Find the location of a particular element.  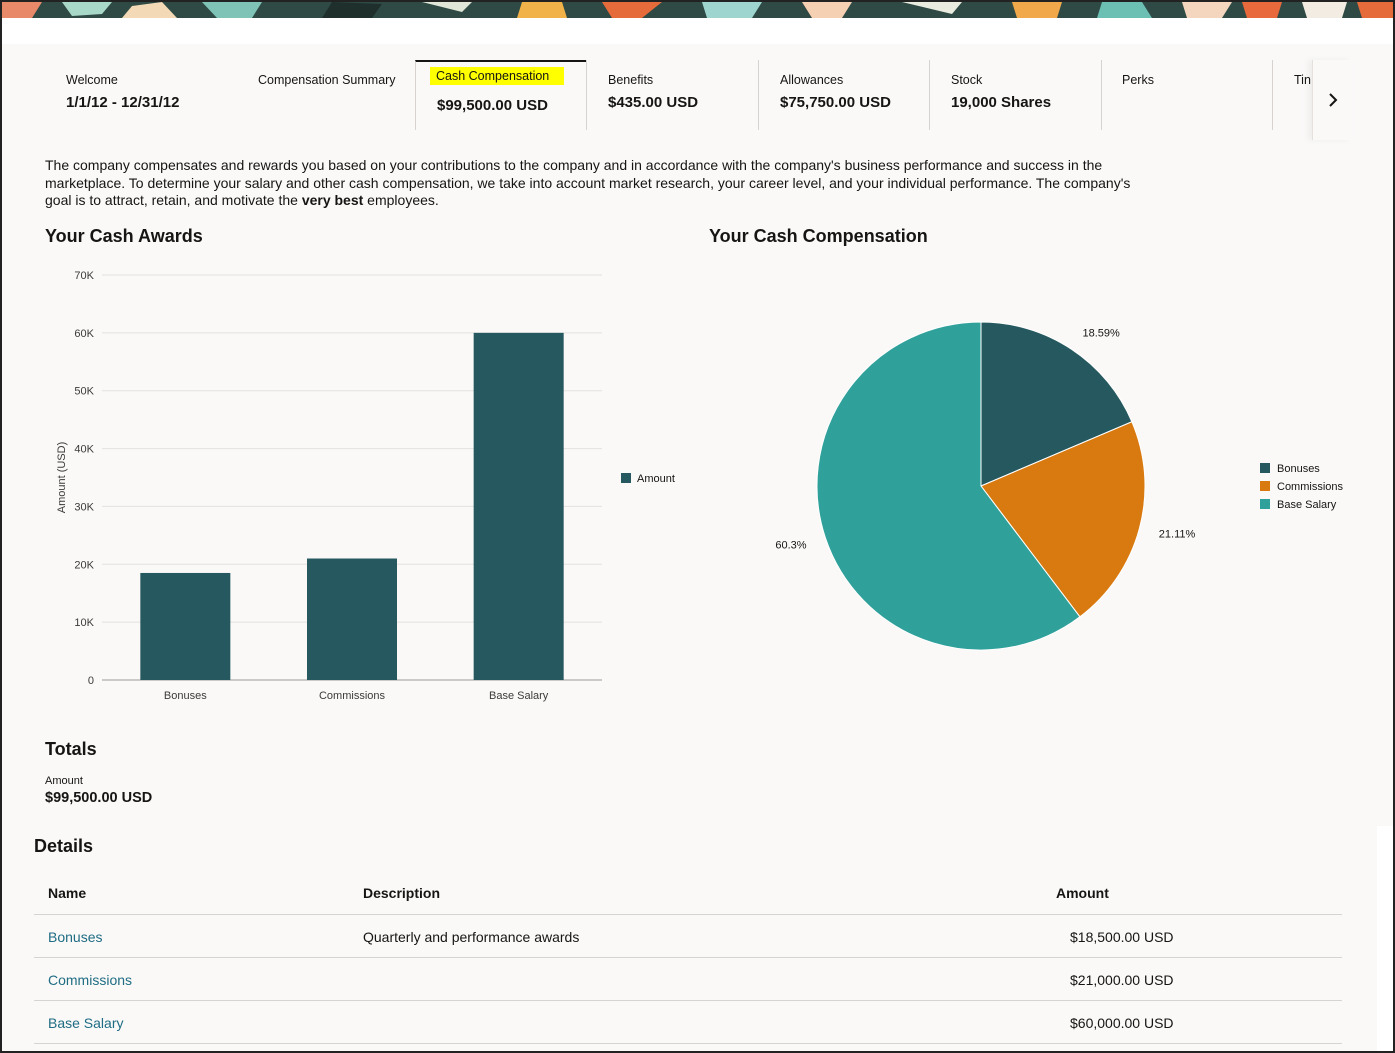

tab-label: Cash Compensation is located at coordinates (497, 76).